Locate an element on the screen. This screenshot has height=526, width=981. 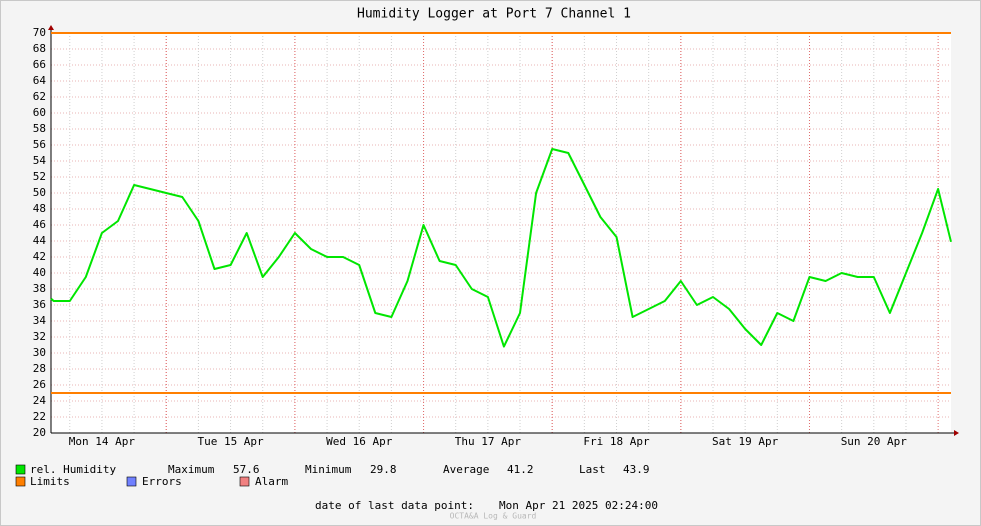
y-tick-label: 42 is located at coordinates (39, 256).